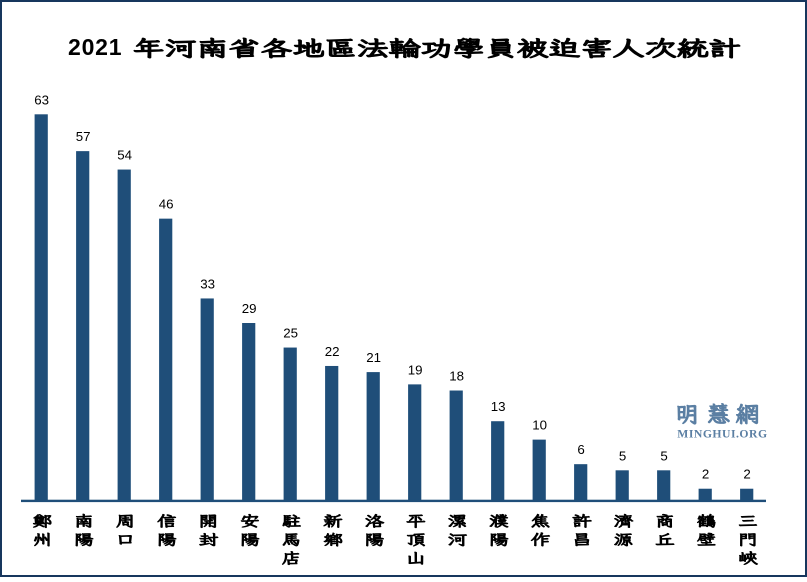 This screenshot has width=807, height=582. Describe the element at coordinates (166, 204) in the screenshot. I see `svg-text: 46` at that location.